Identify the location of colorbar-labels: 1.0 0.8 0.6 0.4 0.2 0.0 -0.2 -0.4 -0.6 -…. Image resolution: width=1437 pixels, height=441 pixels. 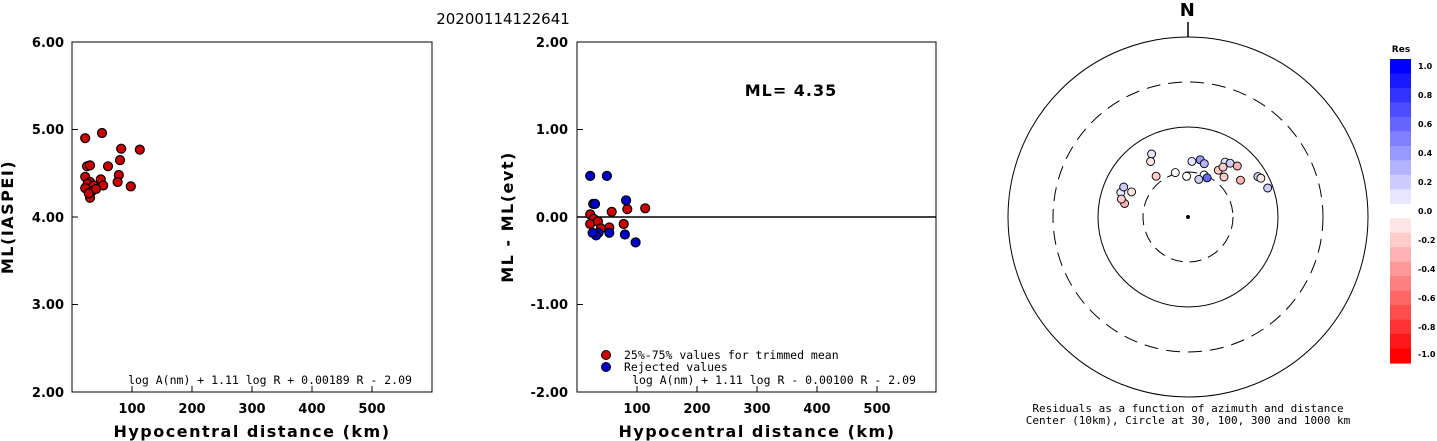
(1427, 210).